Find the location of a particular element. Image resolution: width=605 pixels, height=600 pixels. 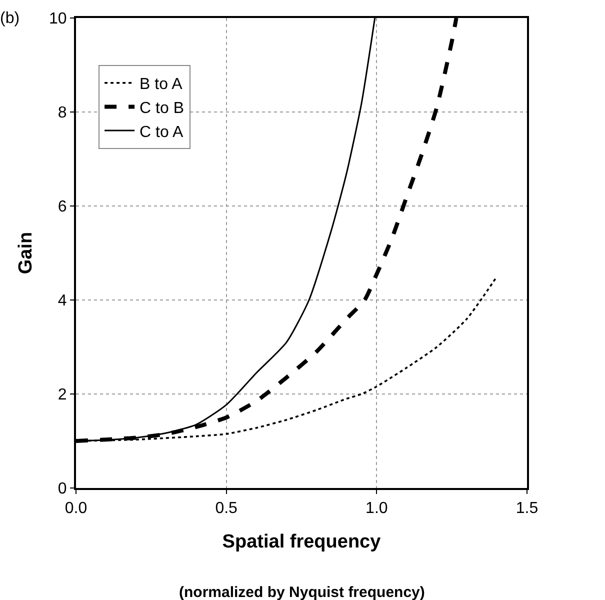

x-tick-label: 1.0 is located at coordinates (377, 509).